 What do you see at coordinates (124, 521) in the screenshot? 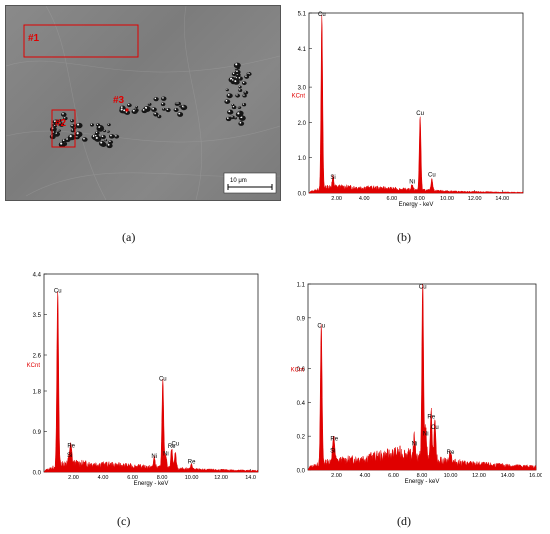
I see `caption-c: (c)` at bounding box center [124, 521].